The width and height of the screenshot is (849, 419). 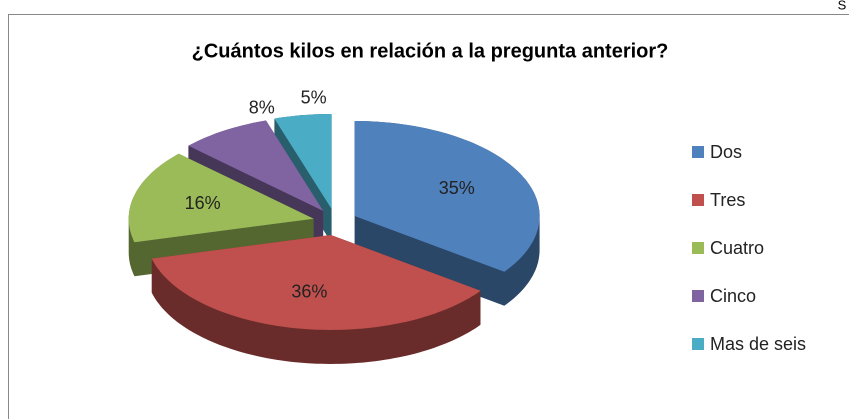 What do you see at coordinates (842, 6) in the screenshot?
I see `corner-text: S` at bounding box center [842, 6].